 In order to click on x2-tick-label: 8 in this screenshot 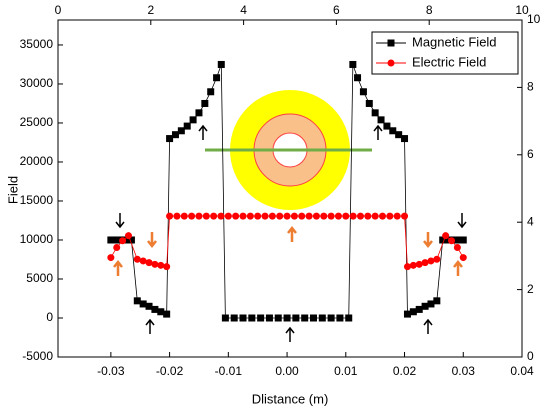, I will do `click(429, 10)`.